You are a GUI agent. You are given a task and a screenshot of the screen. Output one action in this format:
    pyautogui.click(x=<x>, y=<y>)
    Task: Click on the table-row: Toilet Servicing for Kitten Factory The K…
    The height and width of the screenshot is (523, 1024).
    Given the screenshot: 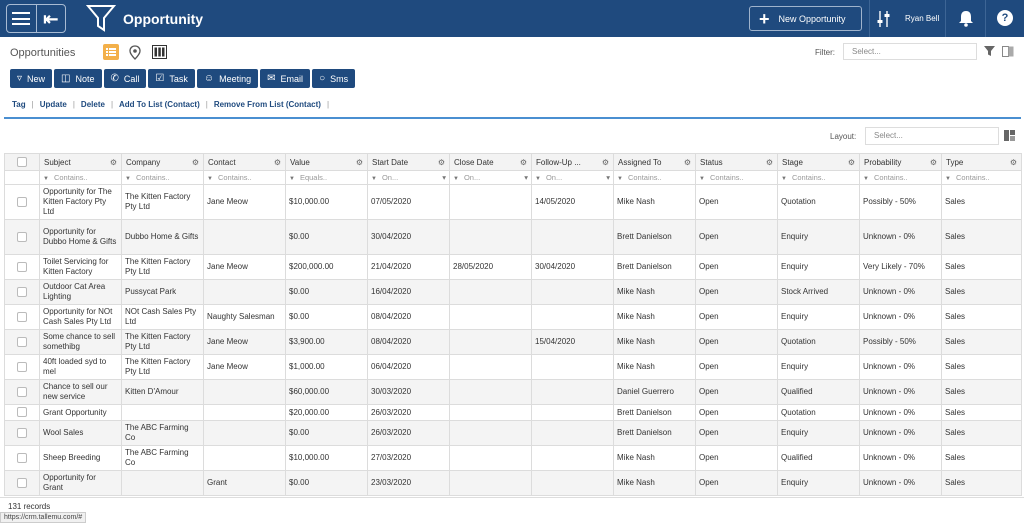 What is the action you would take?
    pyautogui.click(x=513, y=267)
    